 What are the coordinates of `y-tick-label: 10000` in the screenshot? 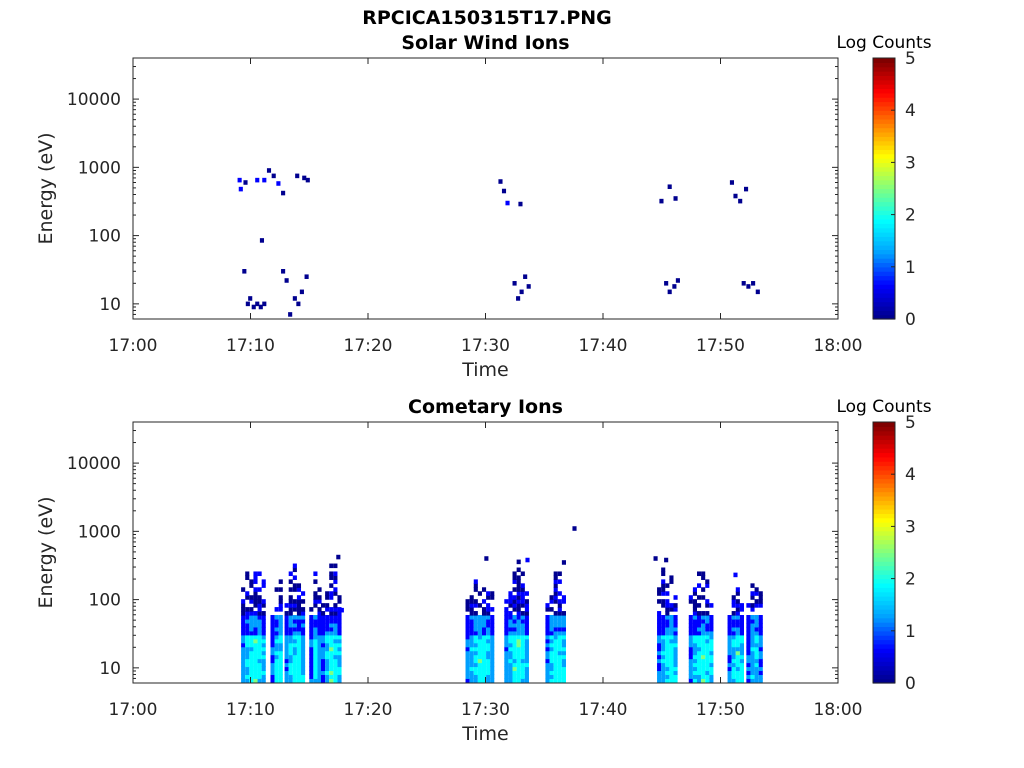 It's located at (94, 100).